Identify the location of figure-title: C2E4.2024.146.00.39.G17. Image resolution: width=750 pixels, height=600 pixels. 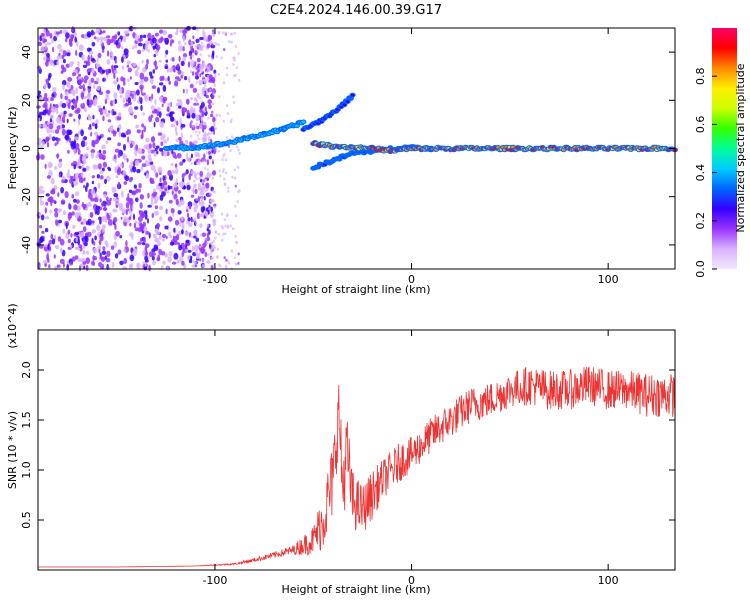
(356, 10).